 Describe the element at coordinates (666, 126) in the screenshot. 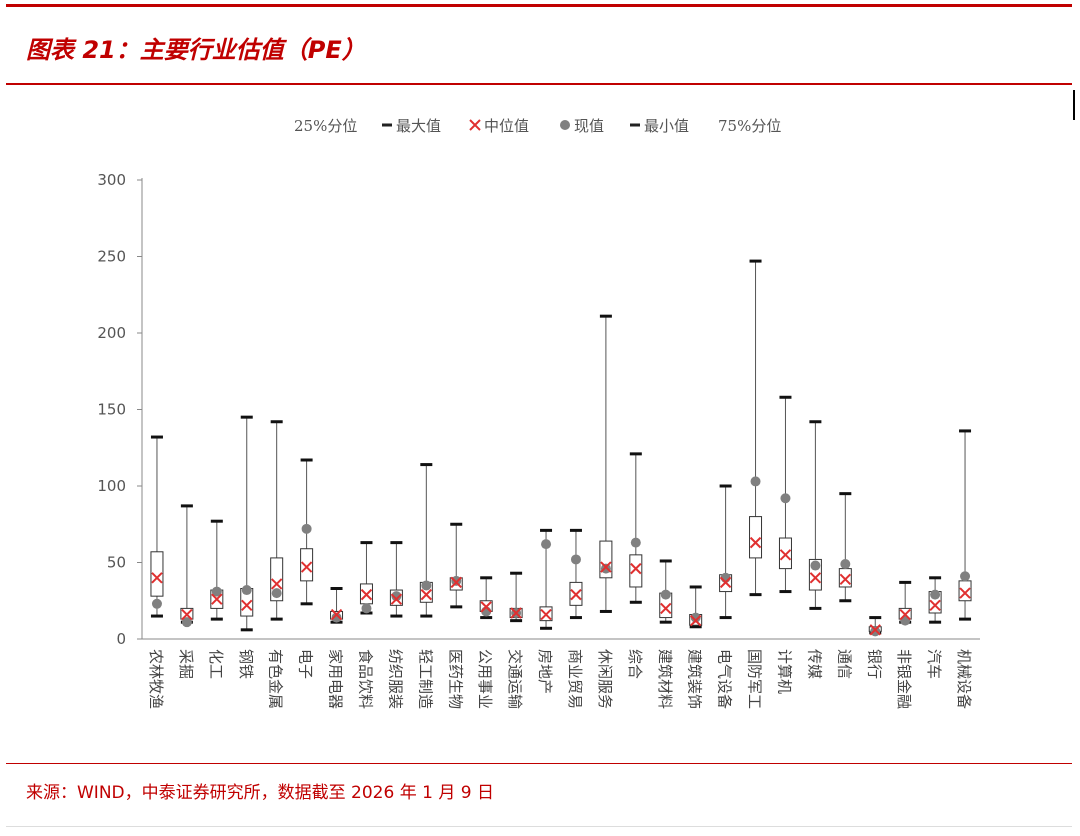

I see `legend-label: 最小值` at that location.